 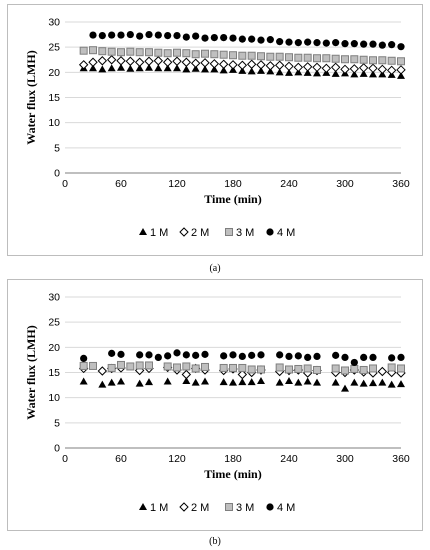 What do you see at coordinates (65, 184) in the screenshot?
I see `x-tick-label: 0` at bounding box center [65, 184].